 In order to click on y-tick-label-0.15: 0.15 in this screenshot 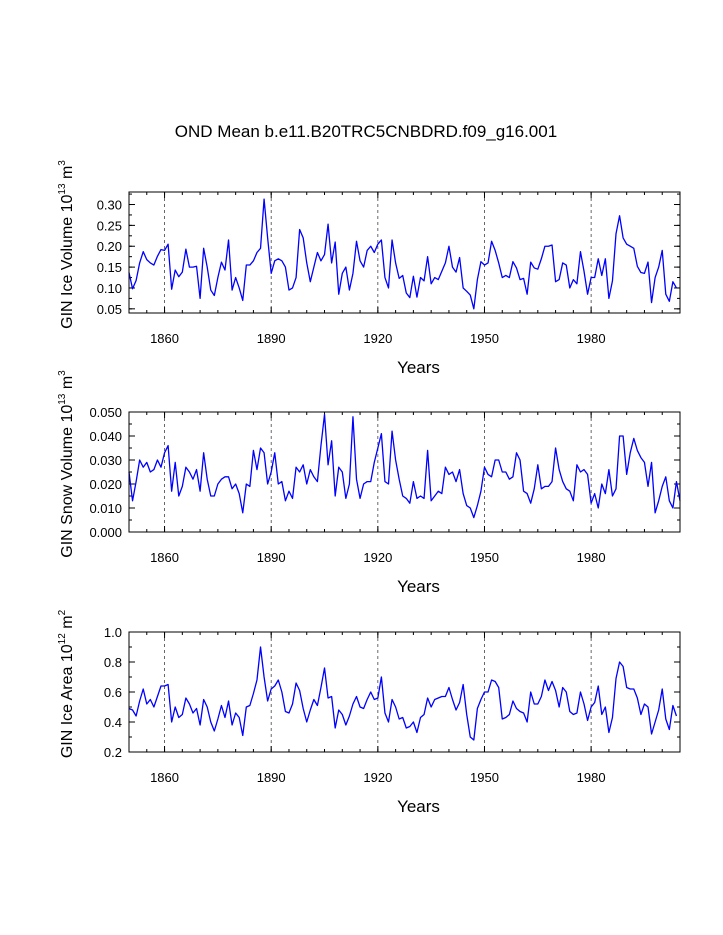, I will do `click(109, 267)`.